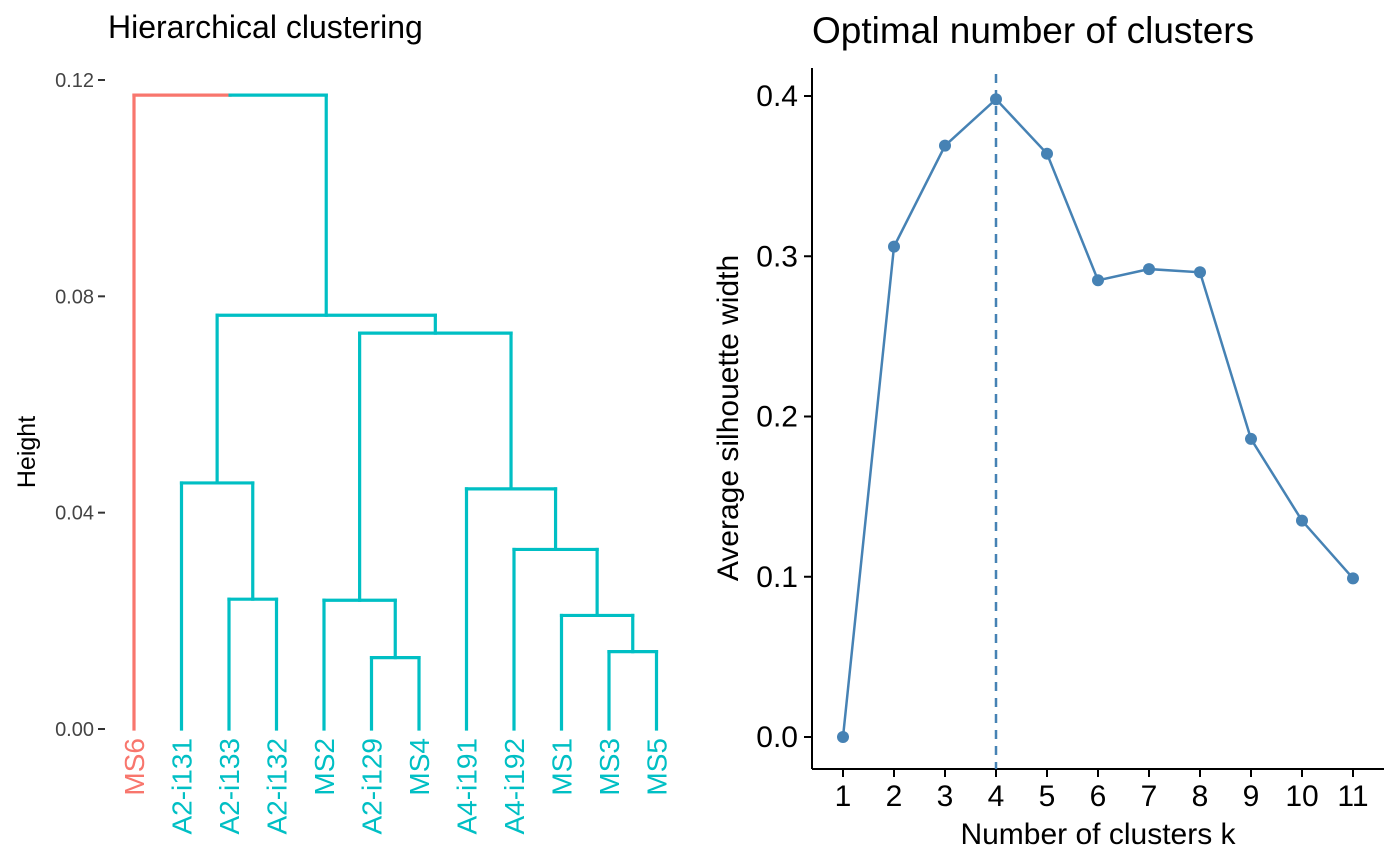 This screenshot has width=1400, height=866. I want to click on silhouette-y-ticks: 0.0 0.1 0.2 0.3 0.4, so click(784, 417).